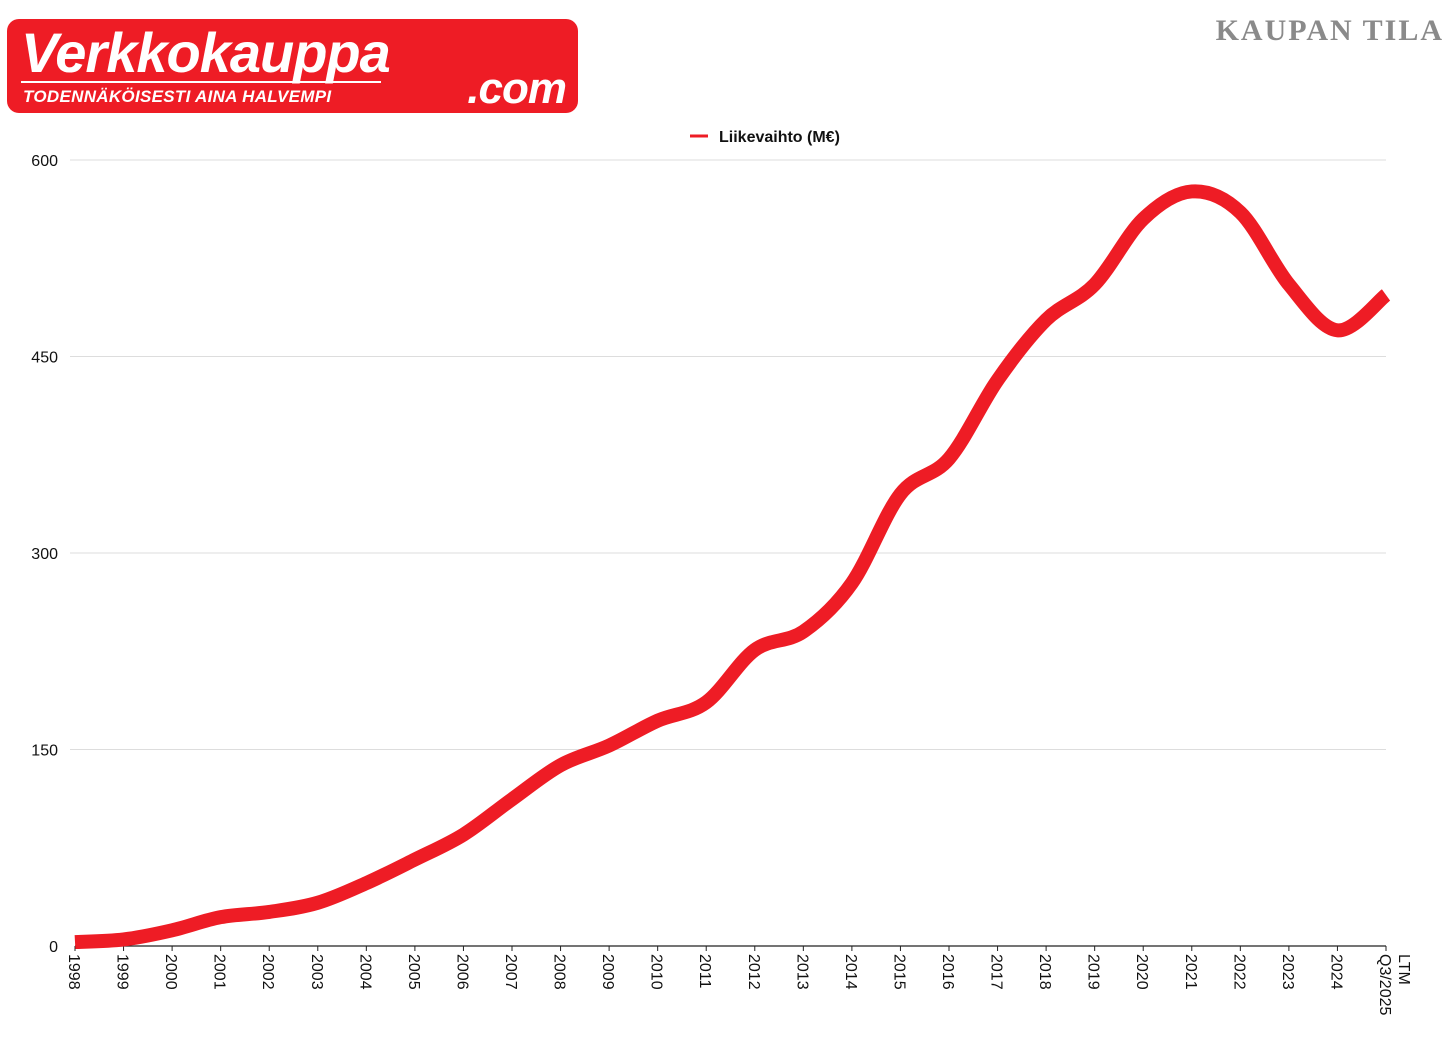  Describe the element at coordinates (510, 972) in the screenshot. I see `x-tick-label: 2007` at that location.